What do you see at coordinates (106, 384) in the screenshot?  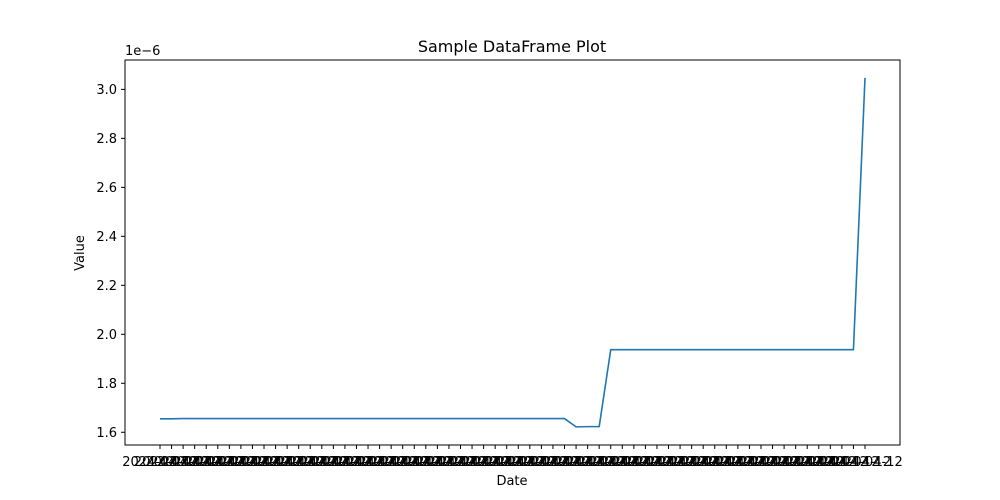 I see `y-tick-label: 1.8` at bounding box center [106, 384].